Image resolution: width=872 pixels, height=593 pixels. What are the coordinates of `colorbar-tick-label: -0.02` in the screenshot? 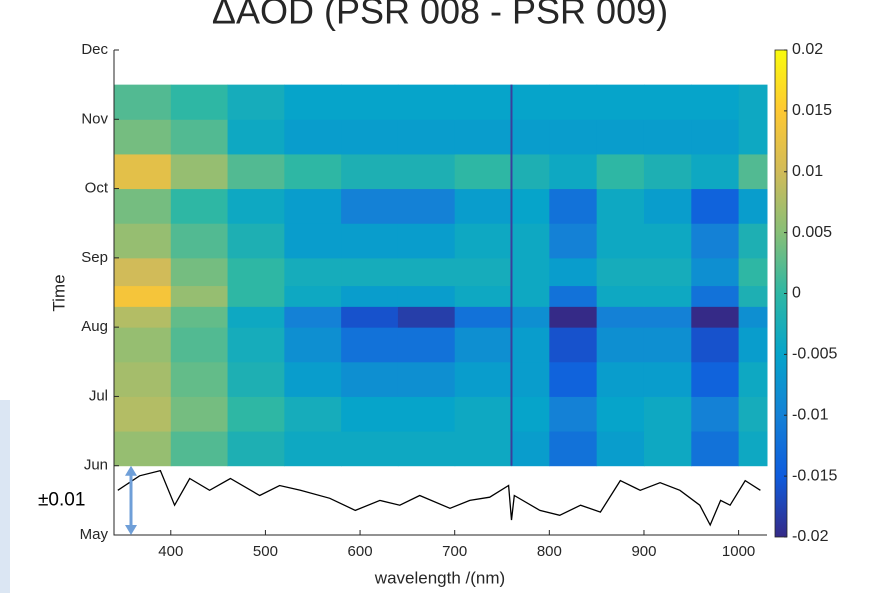 It's located at (810, 536).